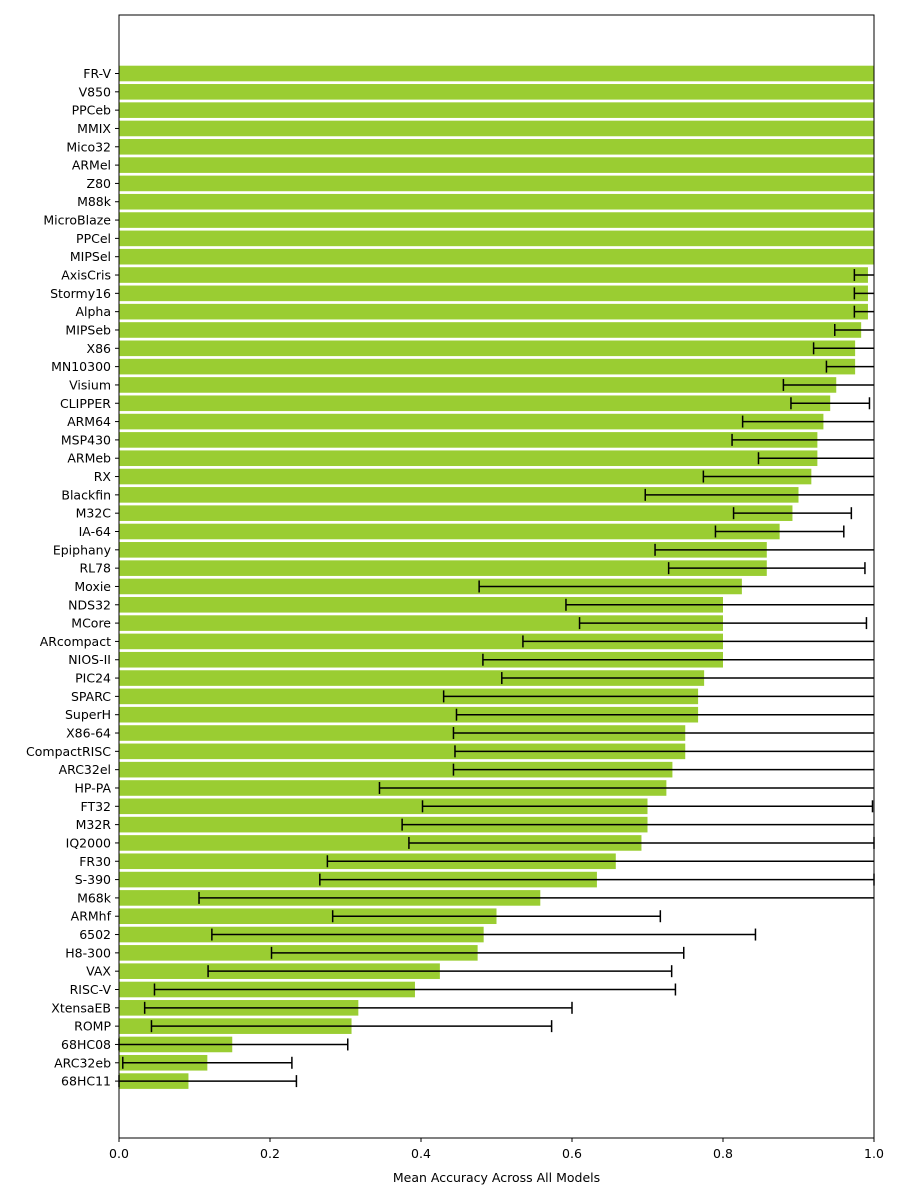 The image size is (900, 1200). I want to click on y-tick-label: 68HC08, so click(86, 1044).